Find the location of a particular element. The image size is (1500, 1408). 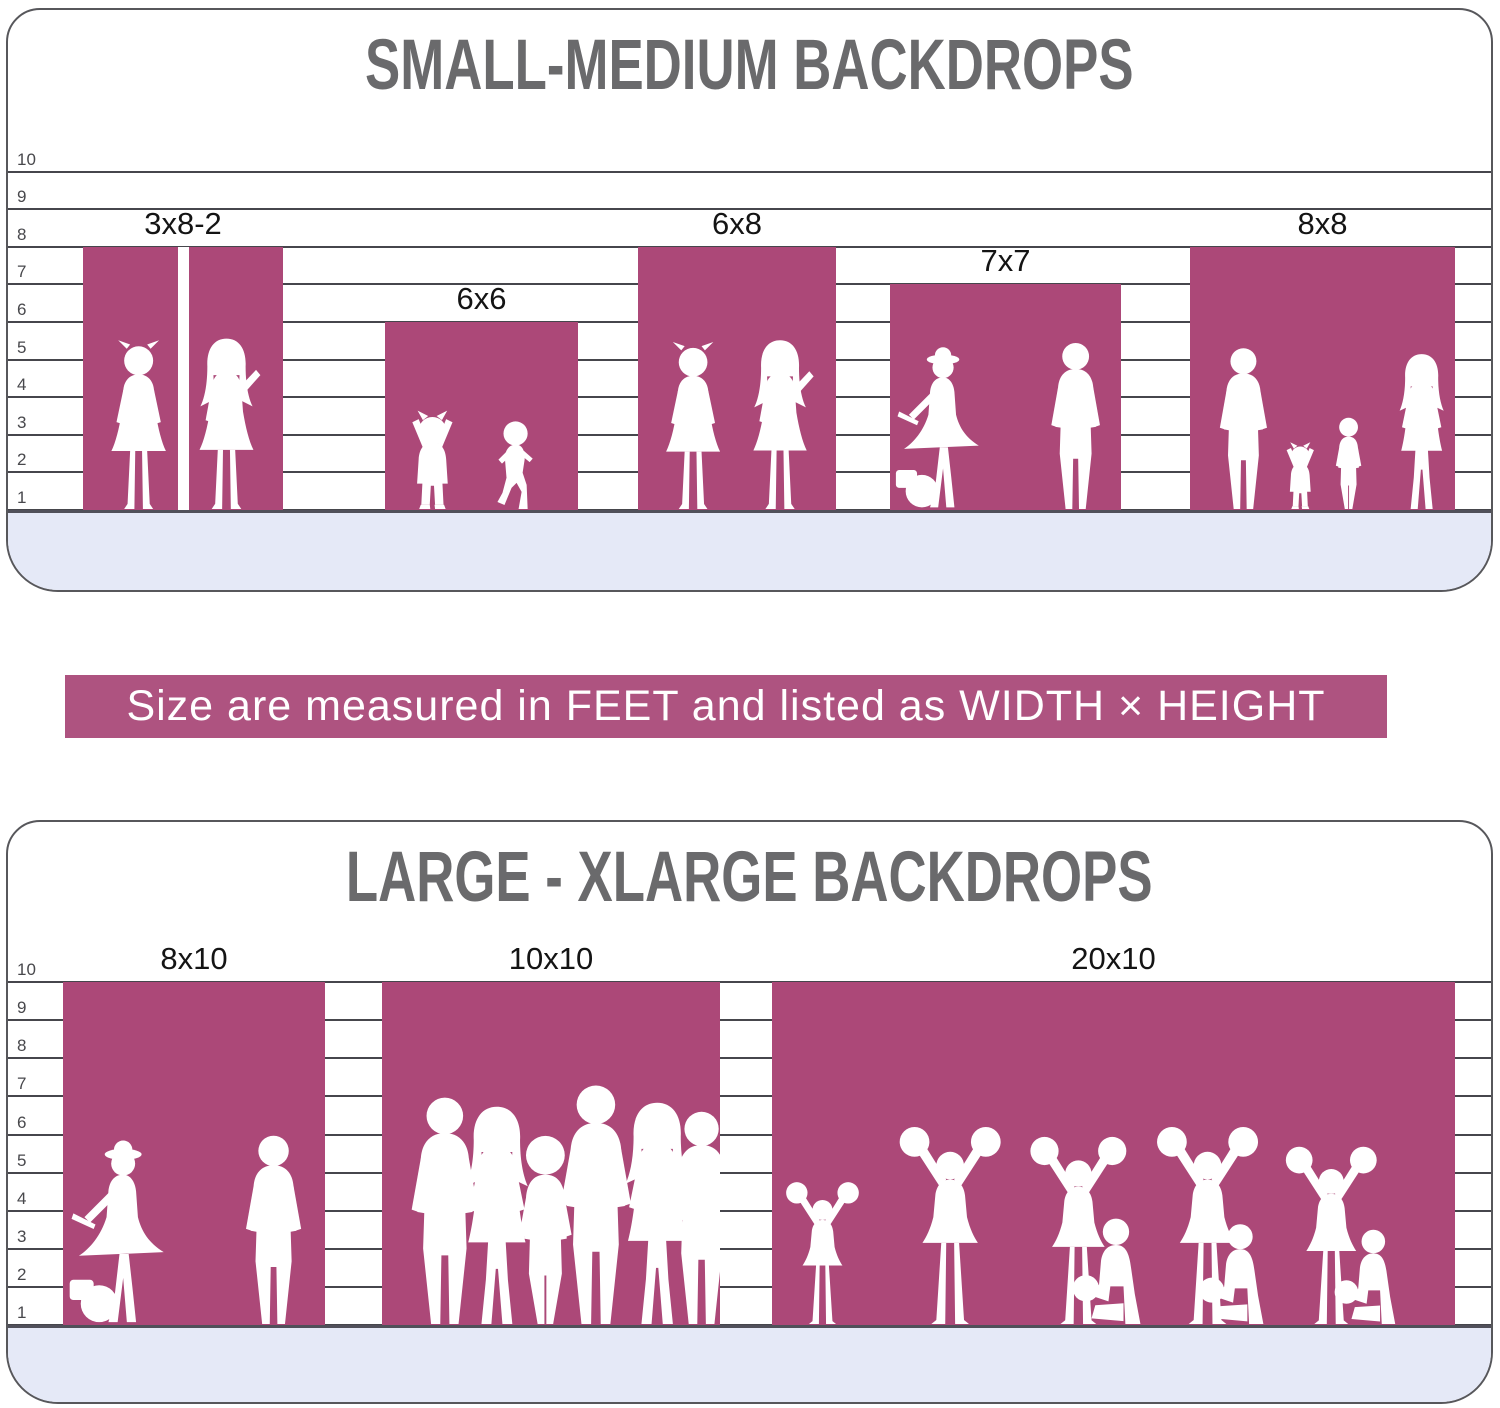

panel-split-gap is located at coordinates (183, 378).